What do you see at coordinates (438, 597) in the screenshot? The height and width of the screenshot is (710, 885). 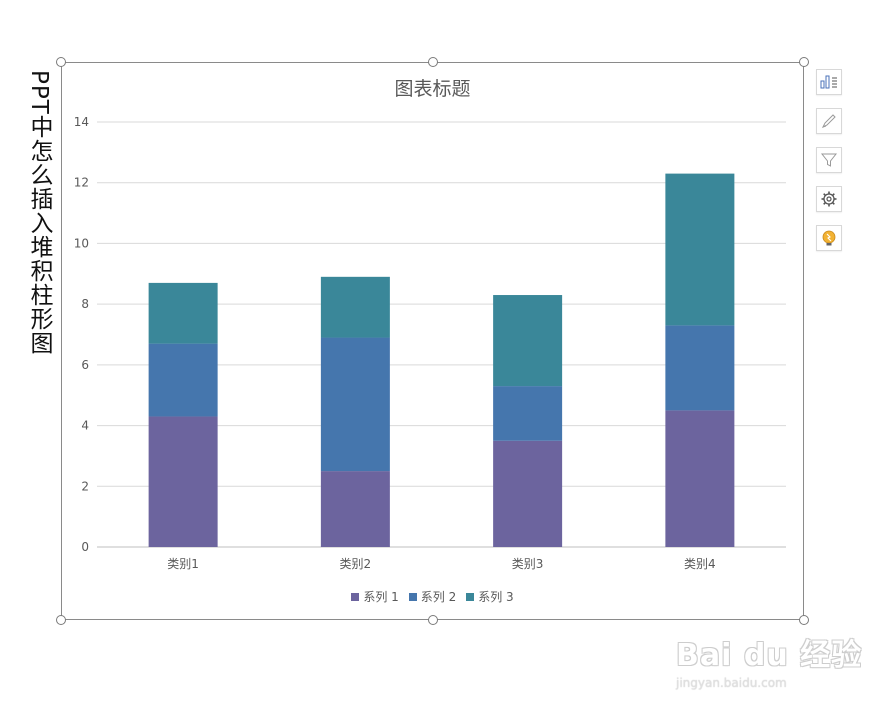 I see `legend-label-series-2: 系列 2` at bounding box center [438, 597].